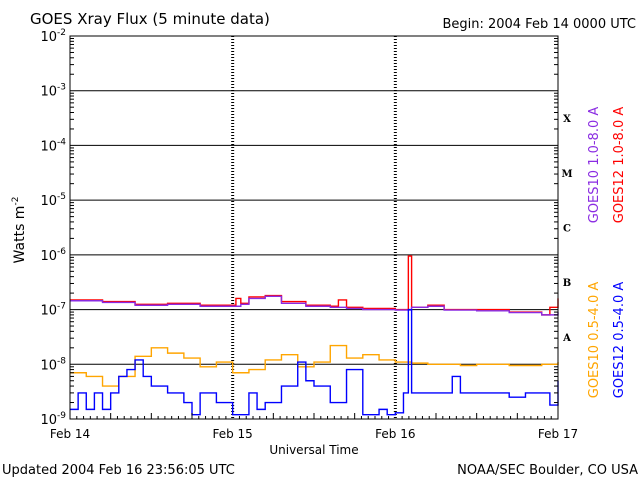 This screenshot has height=480, width=640. I want to click on chart-title: GOES Xray Flux (5 minute data), so click(150, 19).